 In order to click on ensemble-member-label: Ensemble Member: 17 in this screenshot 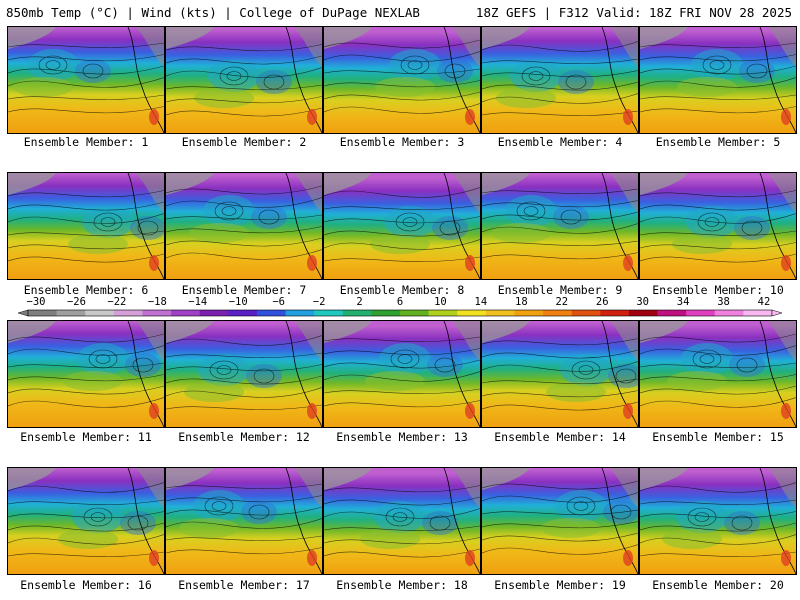, I will do `click(244, 585)`.